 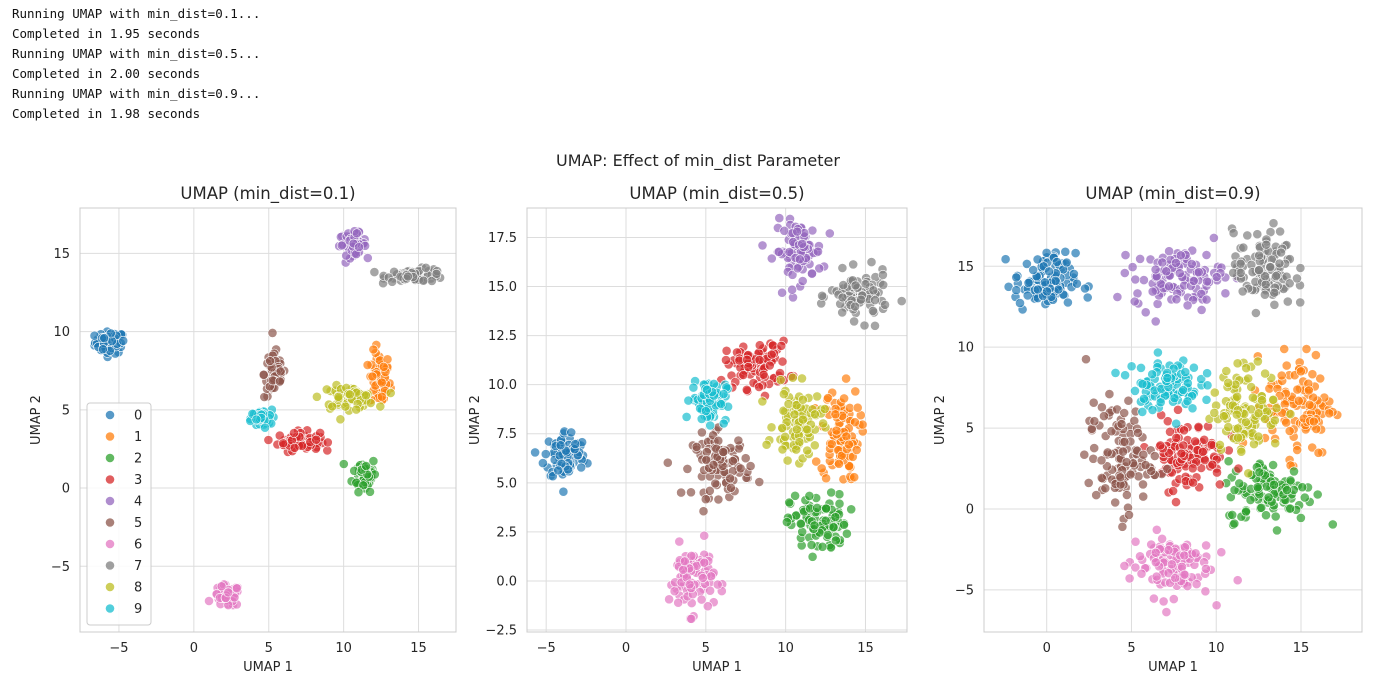 I want to click on legend-label: 3, so click(x=138, y=480).